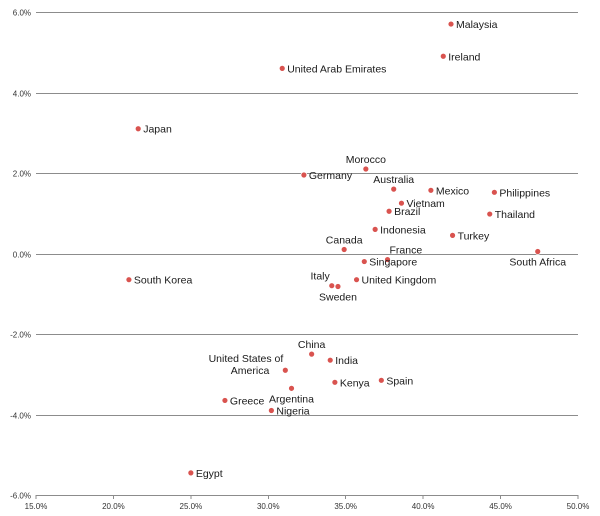 The height and width of the screenshot is (516, 600). What do you see at coordinates (335, 382) in the screenshot?
I see `point-kenya` at bounding box center [335, 382].